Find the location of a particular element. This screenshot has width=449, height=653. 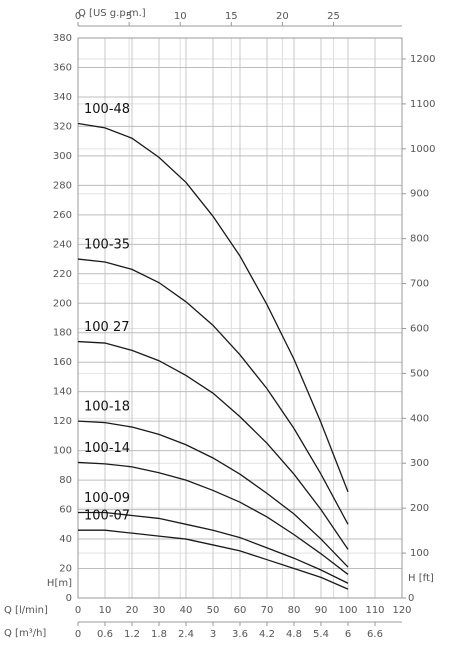

x2-axis-label: Q [US g.p.m.] is located at coordinates (112, 13).